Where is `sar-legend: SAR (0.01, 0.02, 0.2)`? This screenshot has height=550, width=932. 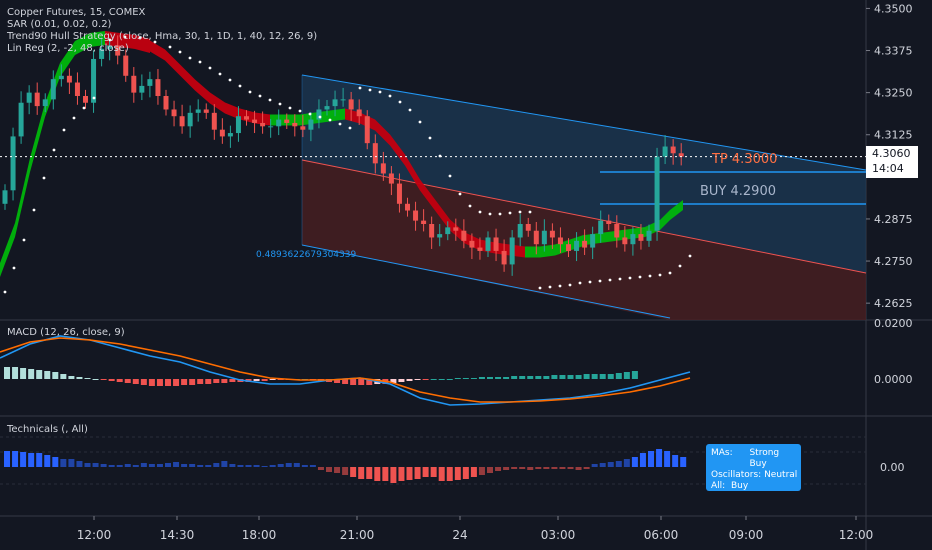
sar-legend: SAR (0.01, 0.02, 0.2) is located at coordinates (59, 24).